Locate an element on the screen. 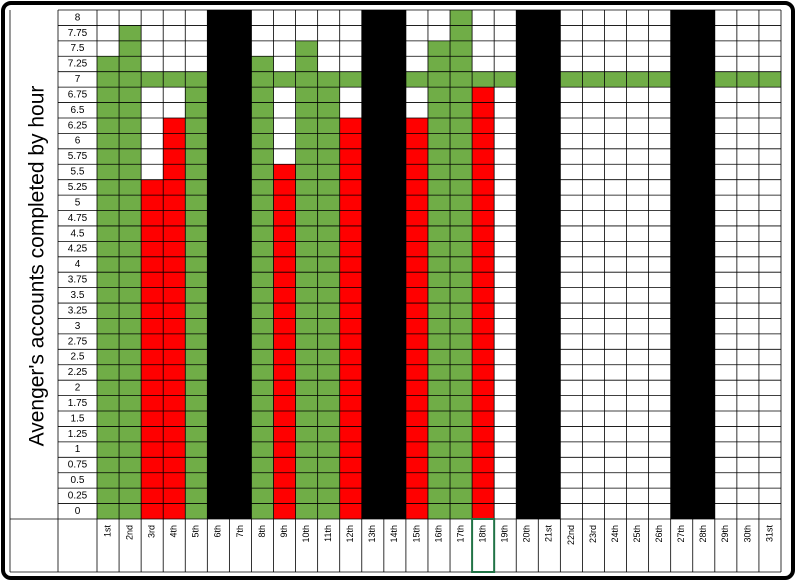 The height and width of the screenshot is (581, 797). y-tick-label: 3 is located at coordinates (78, 326).